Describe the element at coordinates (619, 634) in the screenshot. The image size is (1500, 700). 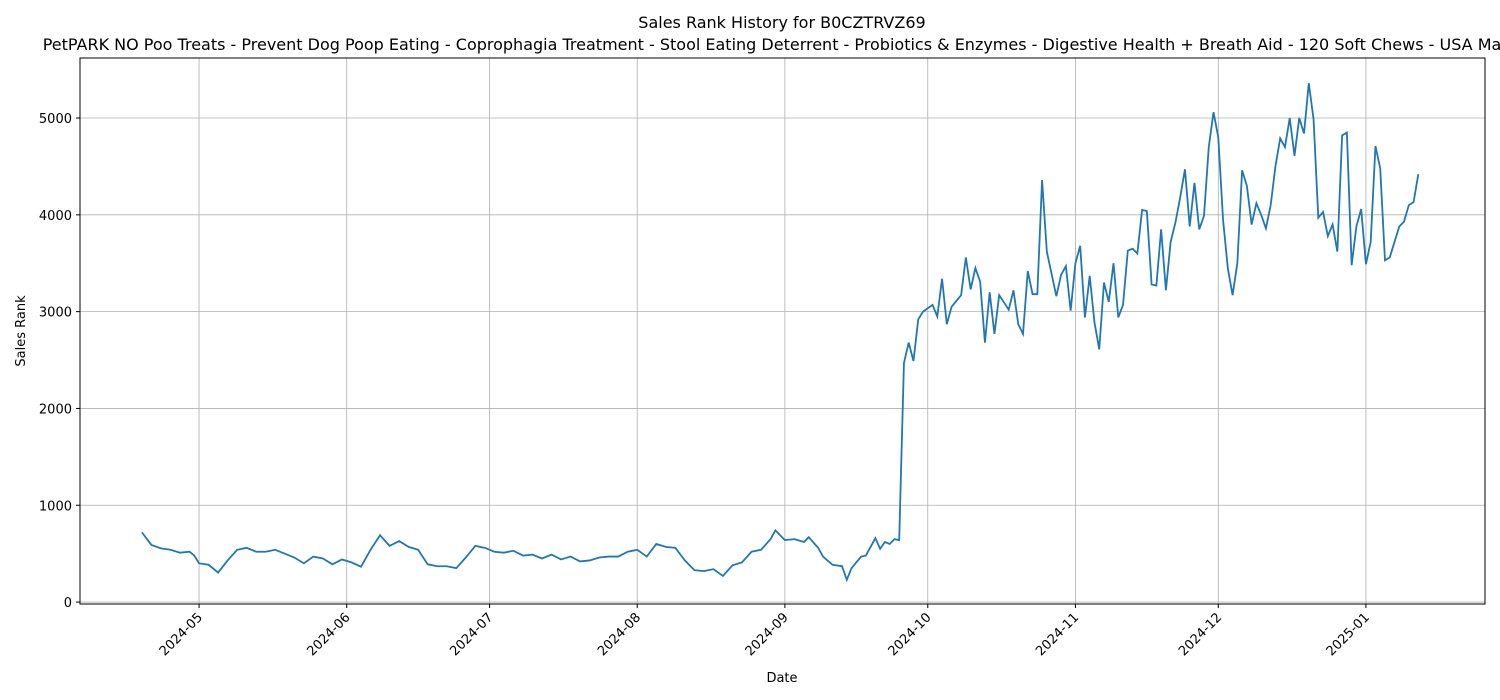
I see `x-tick-label: 2024-08` at that location.